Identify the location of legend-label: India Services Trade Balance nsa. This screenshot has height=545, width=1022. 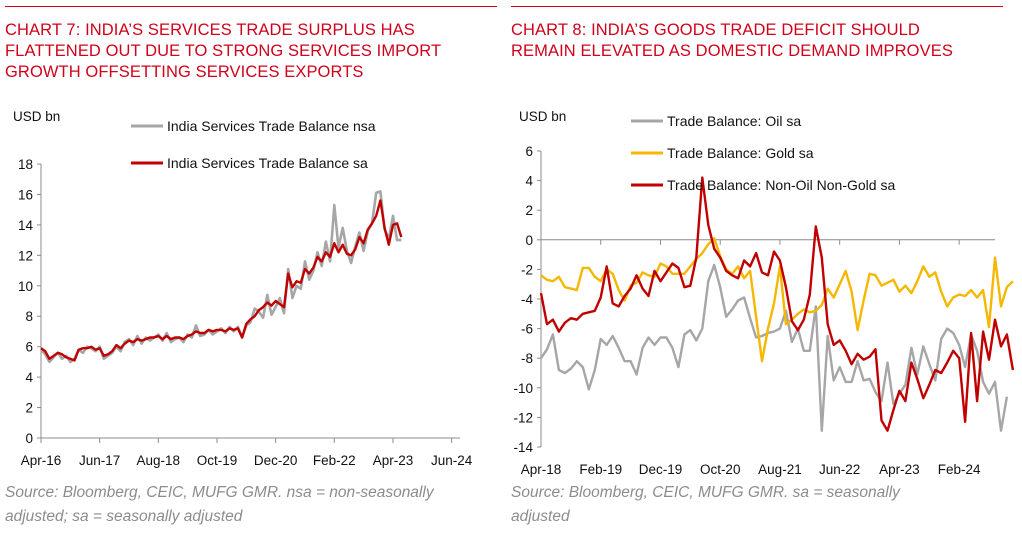
(271, 126).